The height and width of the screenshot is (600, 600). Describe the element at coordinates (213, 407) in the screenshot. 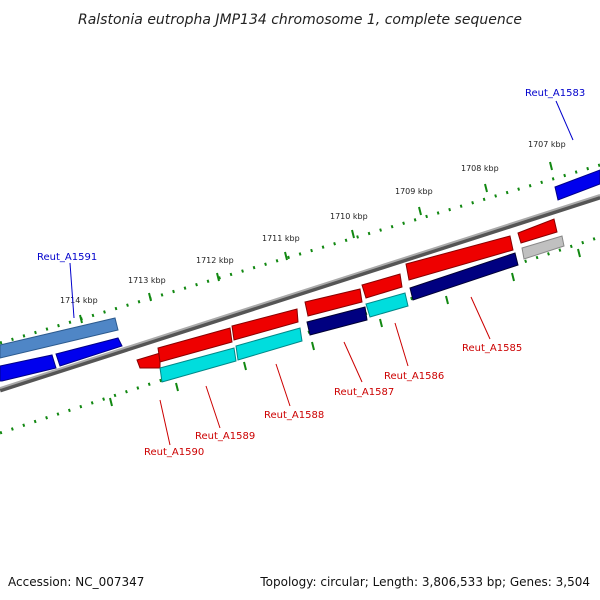

I see `connector-reut-a1589` at that location.